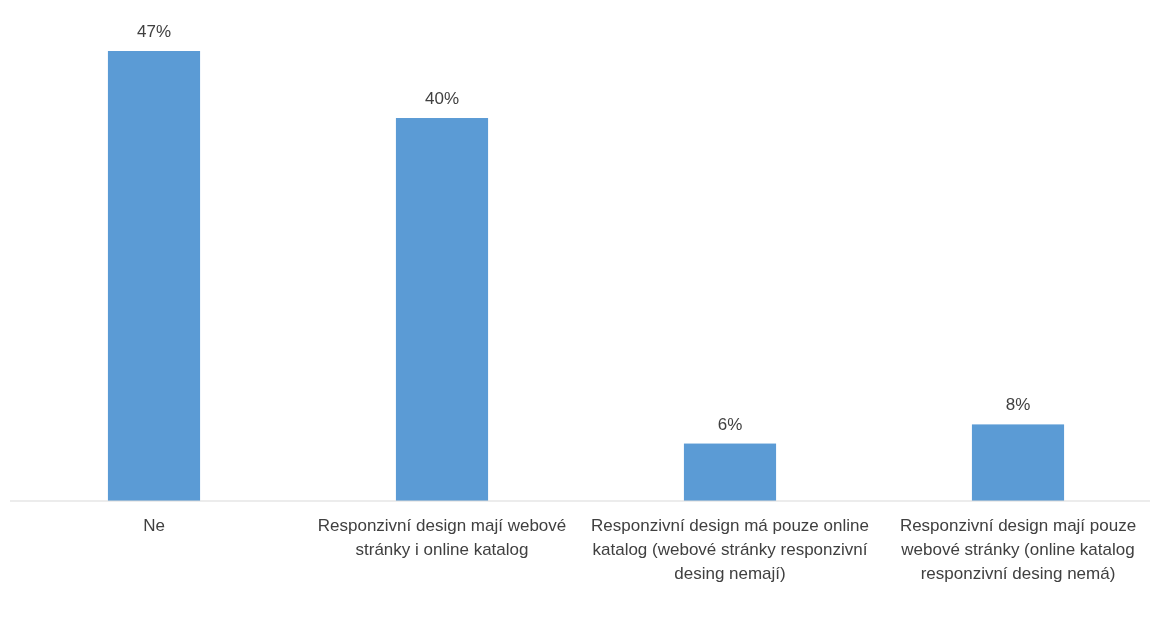 This screenshot has width=1154, height=632. I want to click on x-tick-label: Responzivní design mají pouze webové stránky (online katalog responzivní desing nemá), so click(1018, 549).